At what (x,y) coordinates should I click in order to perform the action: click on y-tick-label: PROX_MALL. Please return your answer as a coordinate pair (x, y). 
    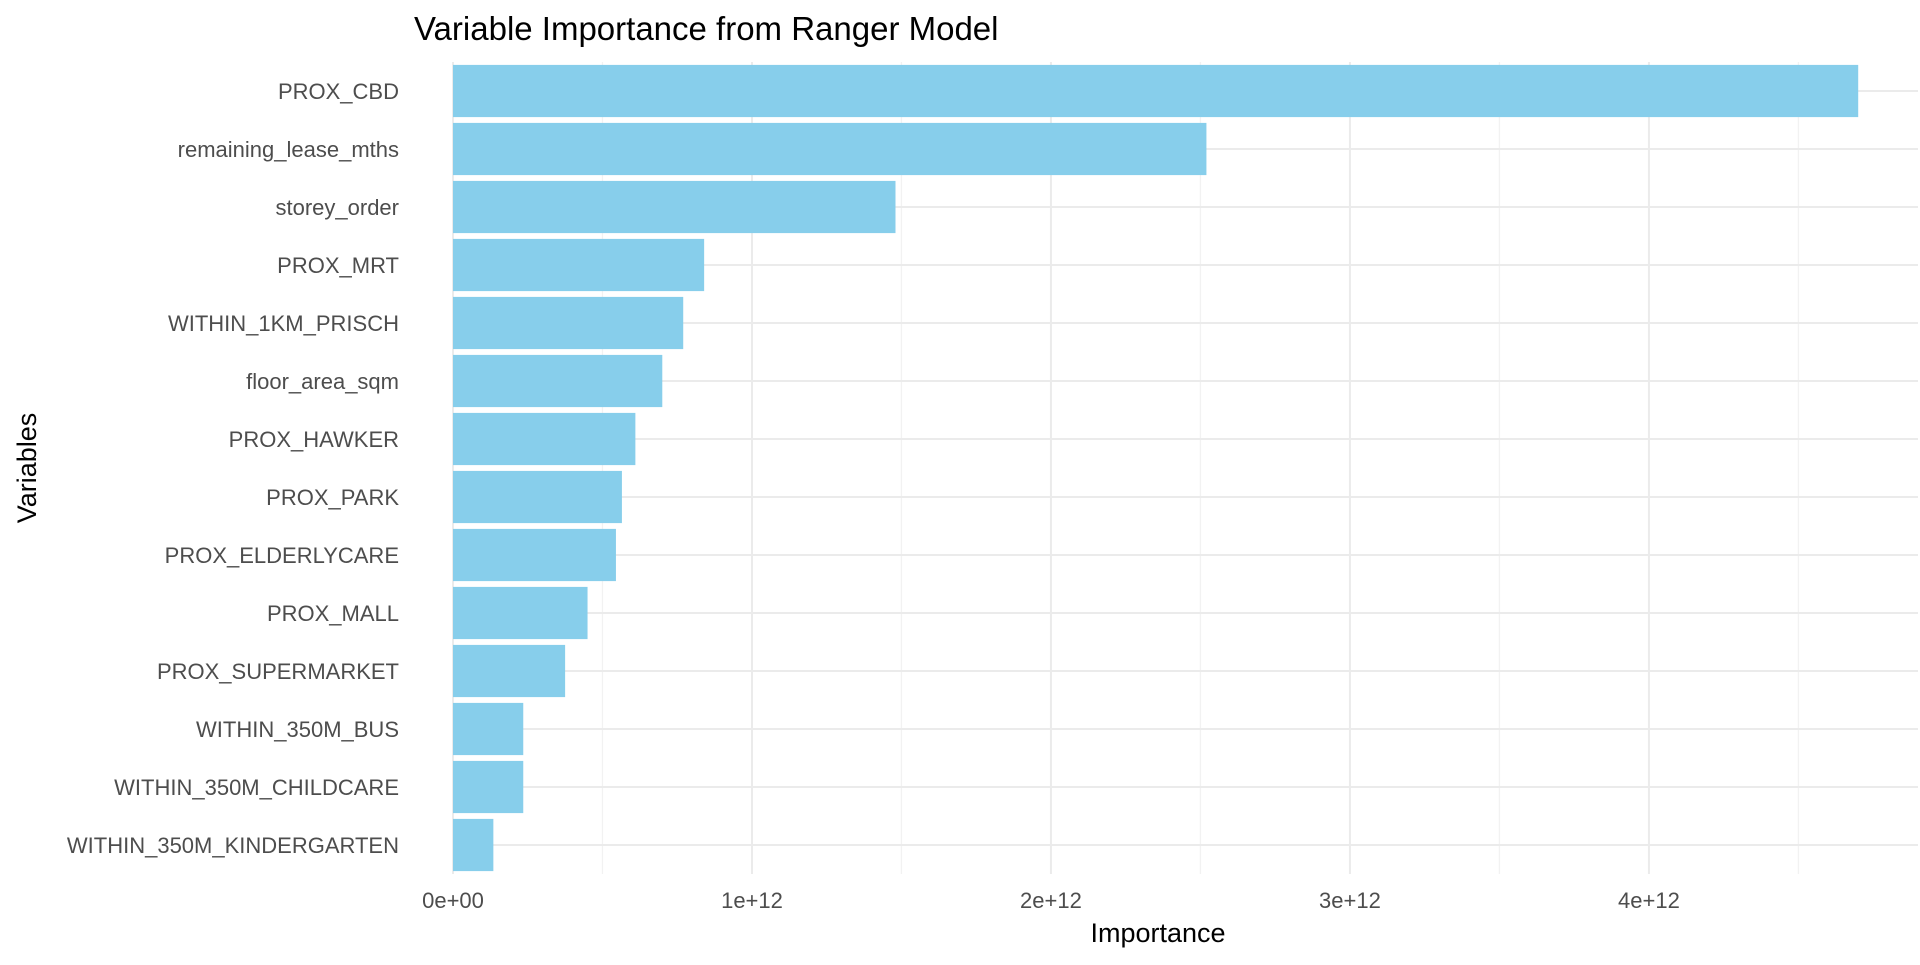
    Looking at the image, I should click on (333, 613).